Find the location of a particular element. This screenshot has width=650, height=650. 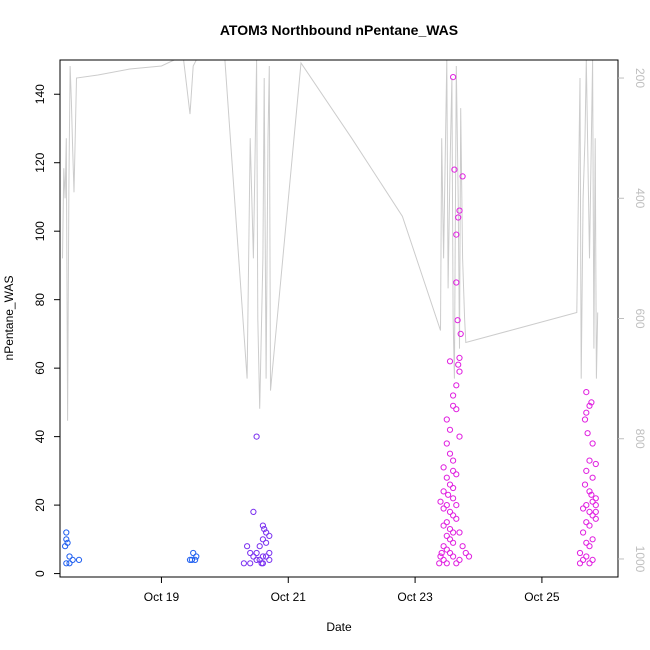

y-tick-label: 20 is located at coordinates (40, 505).